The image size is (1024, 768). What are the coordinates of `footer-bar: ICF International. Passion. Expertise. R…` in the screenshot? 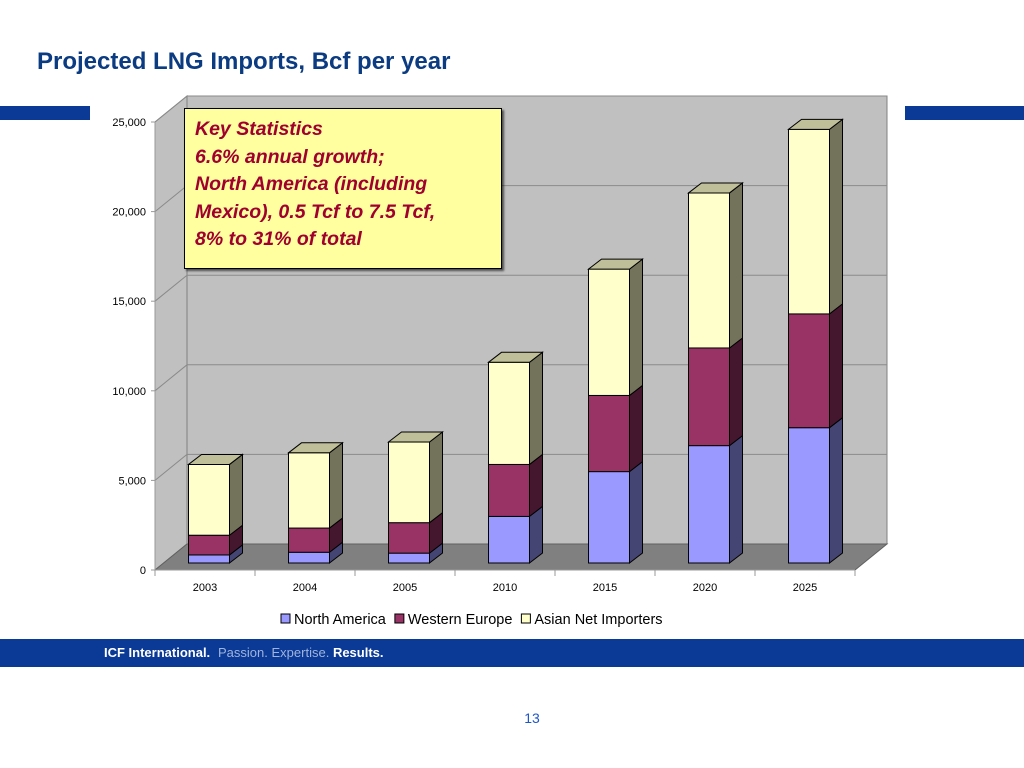 It's located at (512, 653).